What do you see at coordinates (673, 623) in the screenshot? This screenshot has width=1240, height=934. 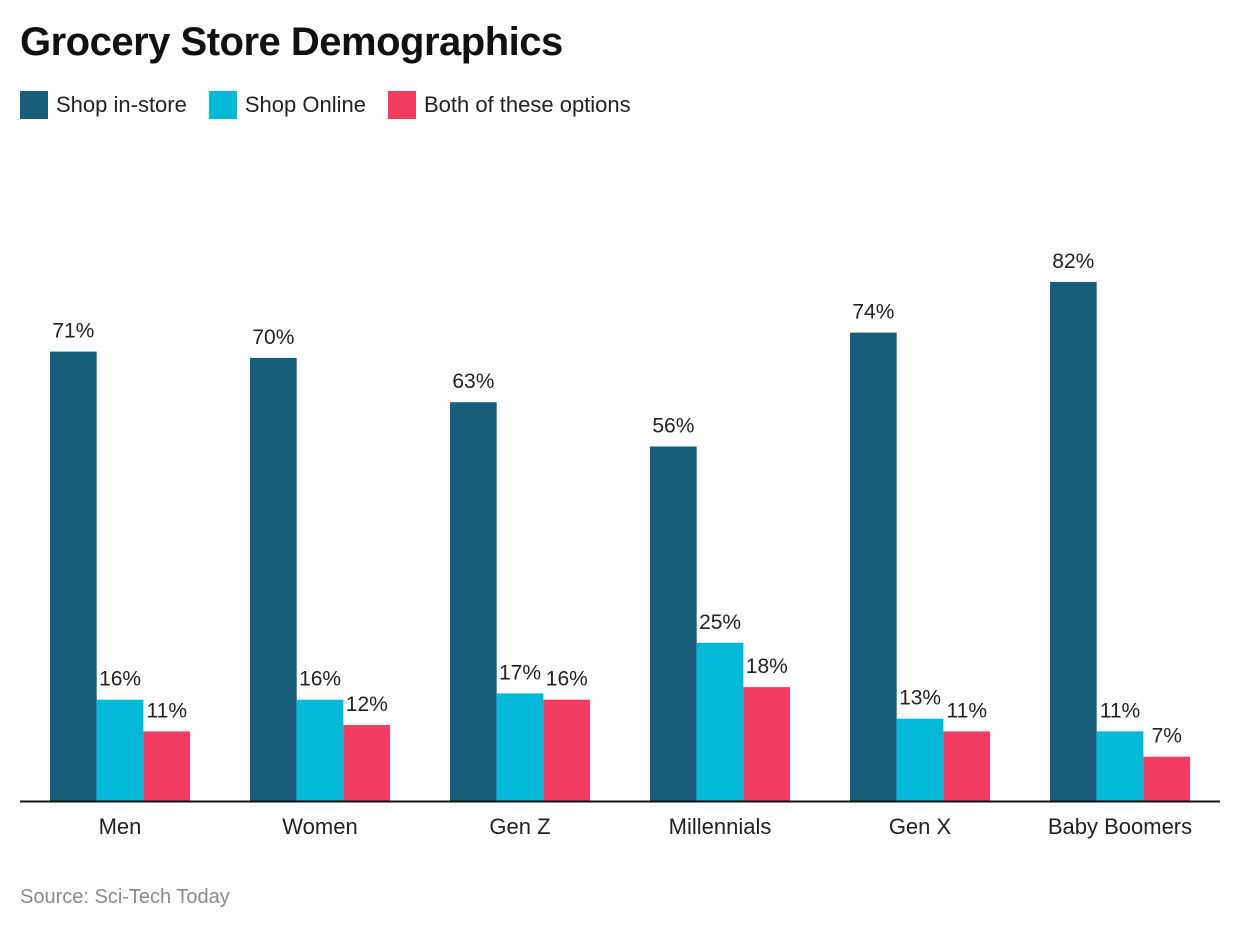 I see `bar-instore-millennials` at bounding box center [673, 623].